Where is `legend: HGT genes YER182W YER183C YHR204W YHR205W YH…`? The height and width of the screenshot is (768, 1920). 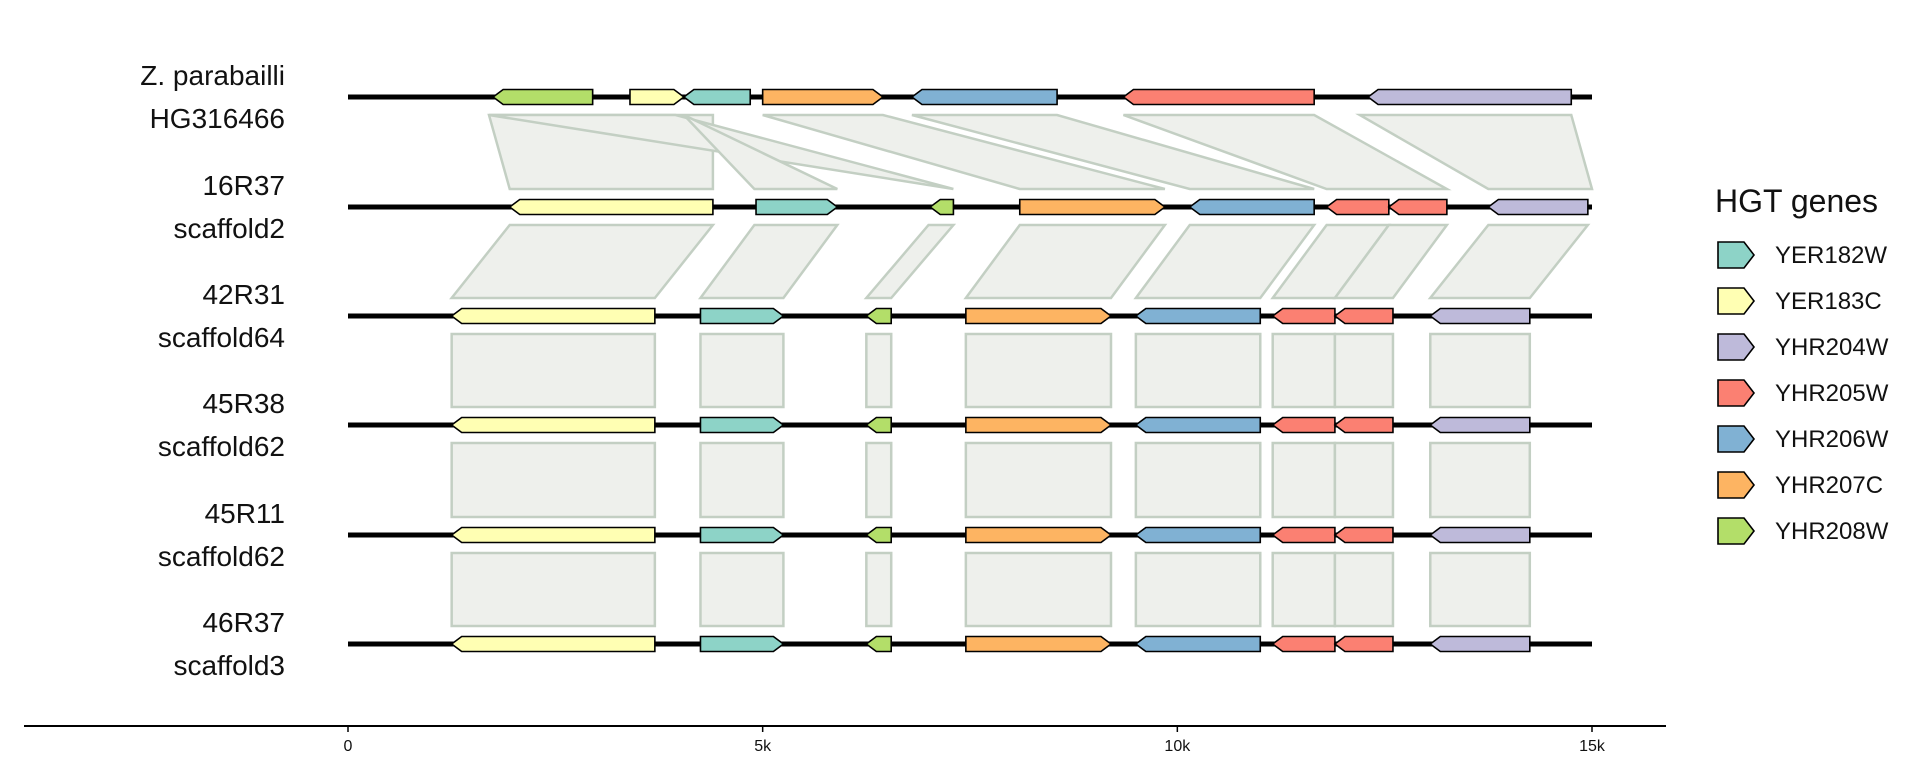
legend: HGT genes YER182W YER183C YHR204W YHR205W YH… is located at coordinates (1802, 364).